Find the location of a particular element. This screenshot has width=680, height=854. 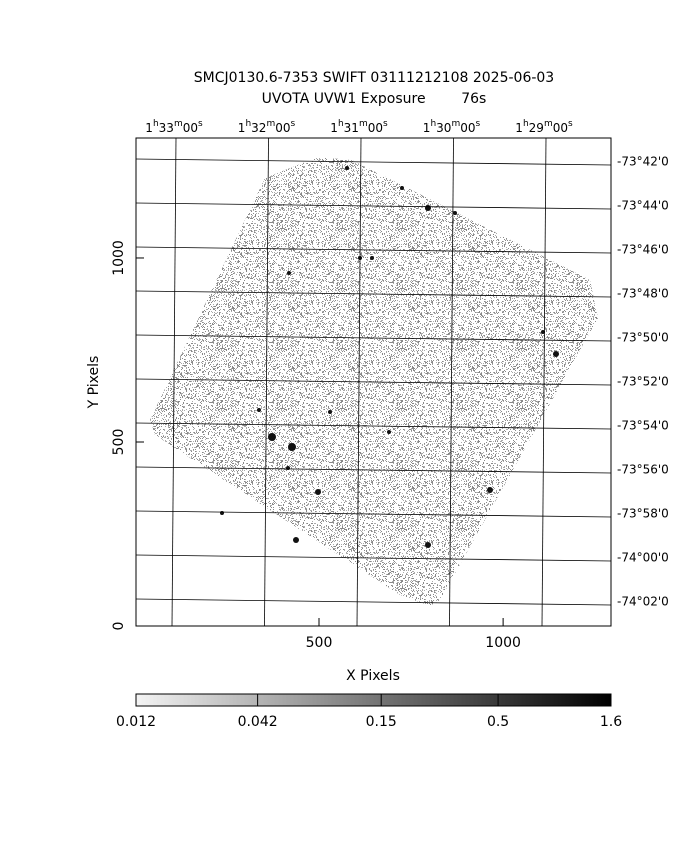

dec-label: -74°00'0 is located at coordinates (643, 558).